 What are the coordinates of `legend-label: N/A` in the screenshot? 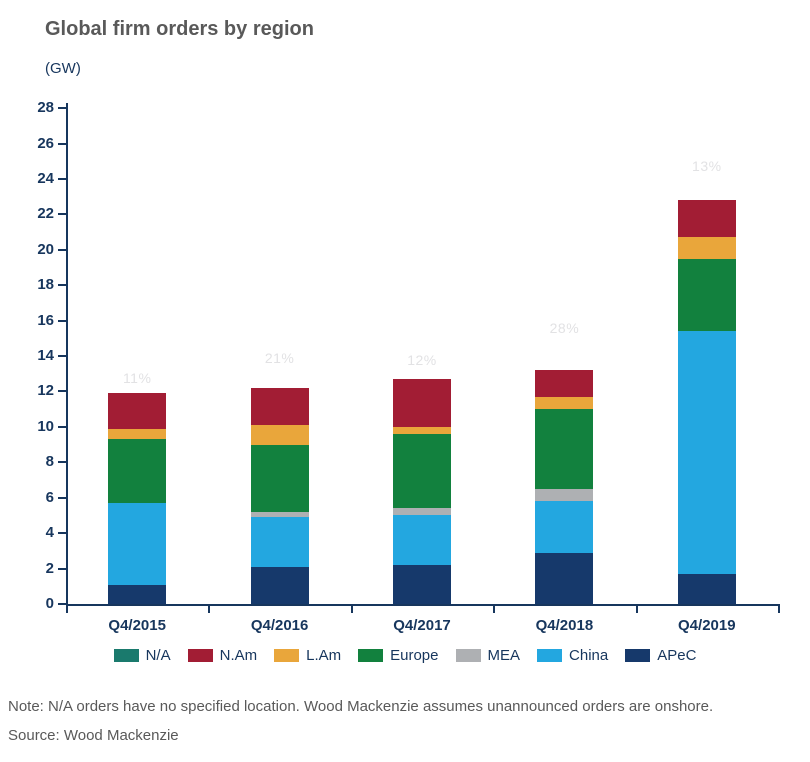 It's located at (158, 655).